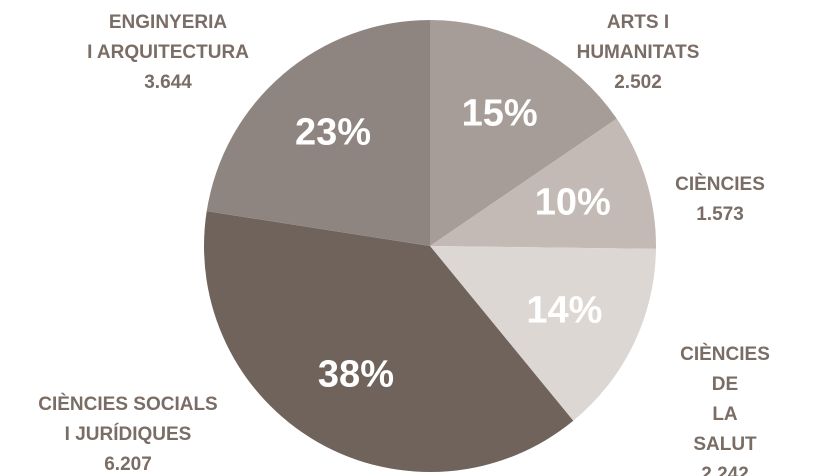 The height and width of the screenshot is (476, 816). I want to click on slice-label: ENGINYERIA I ARQUITECTURA 3.644, so click(168, 53).